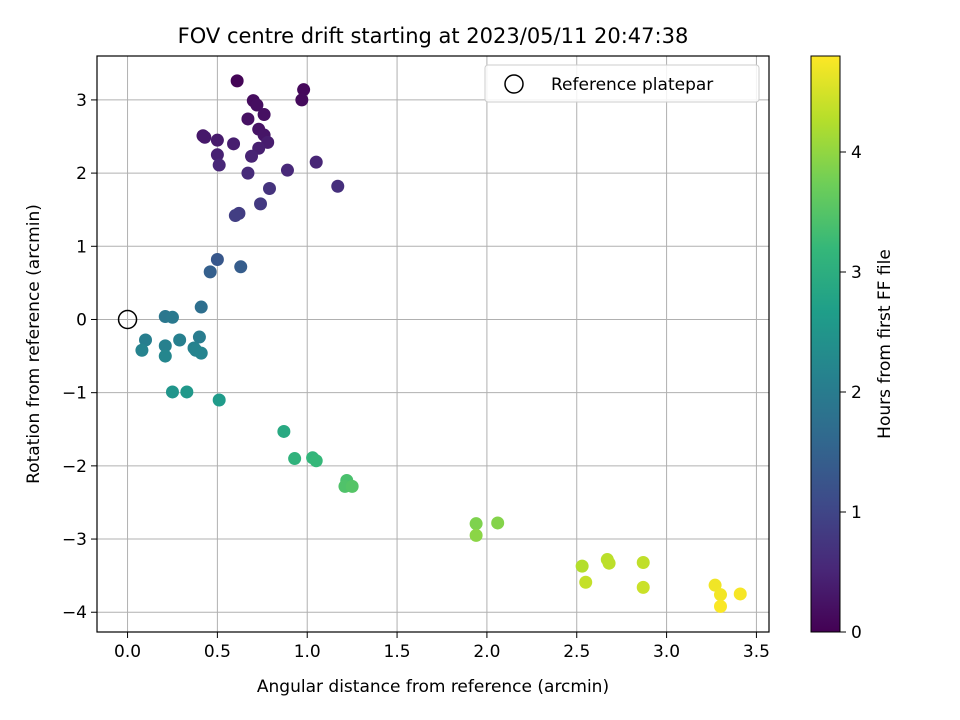 The width and height of the screenshot is (960, 720). Describe the element at coordinates (74, 467) in the screenshot. I see `y-tick-label: −2` at that location.